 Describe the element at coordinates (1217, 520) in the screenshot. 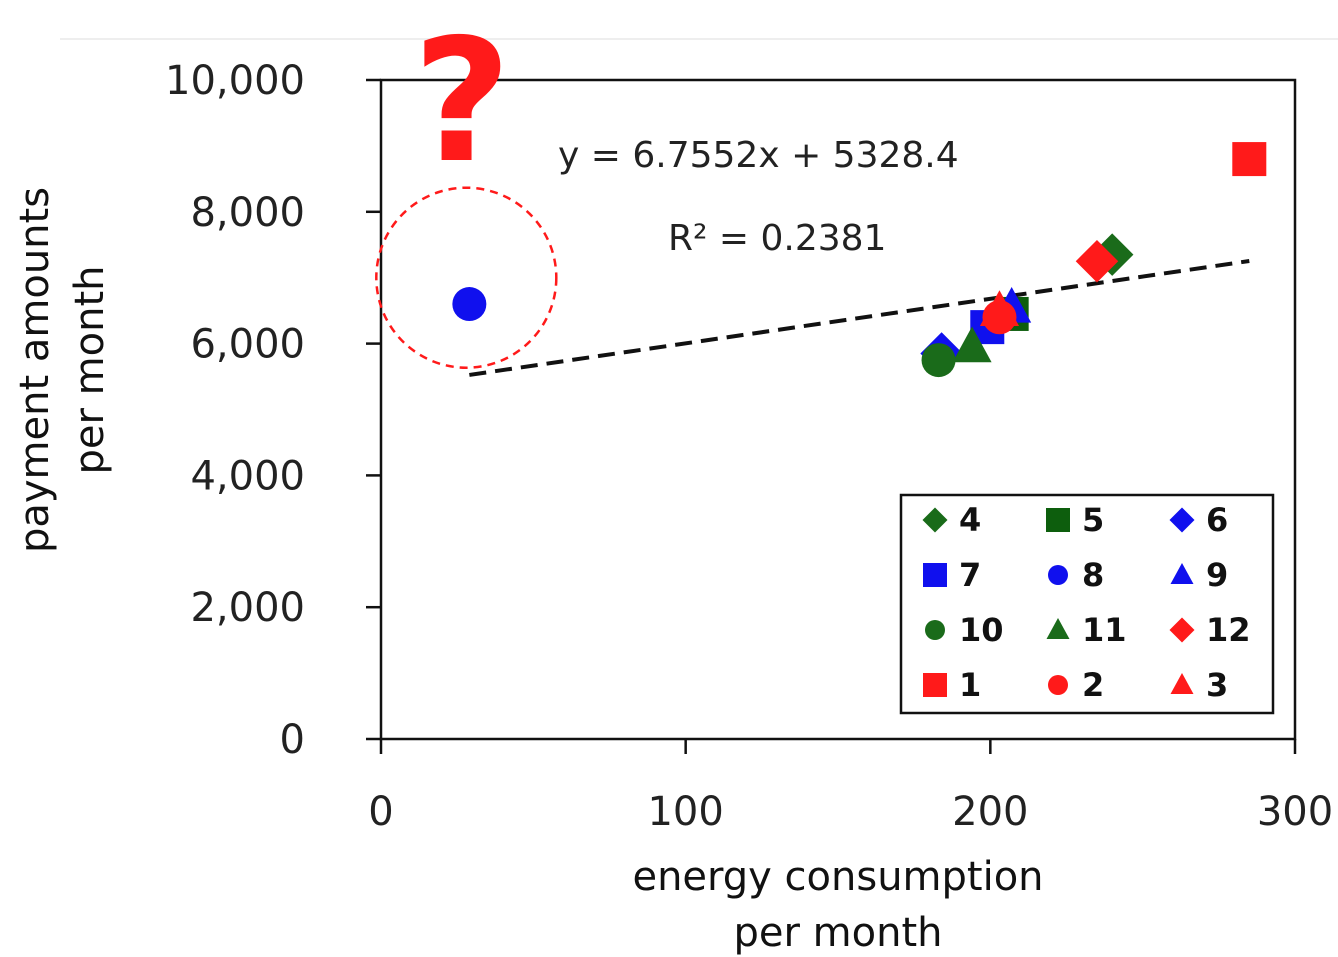

I see `legend-label-6: 6` at that location.